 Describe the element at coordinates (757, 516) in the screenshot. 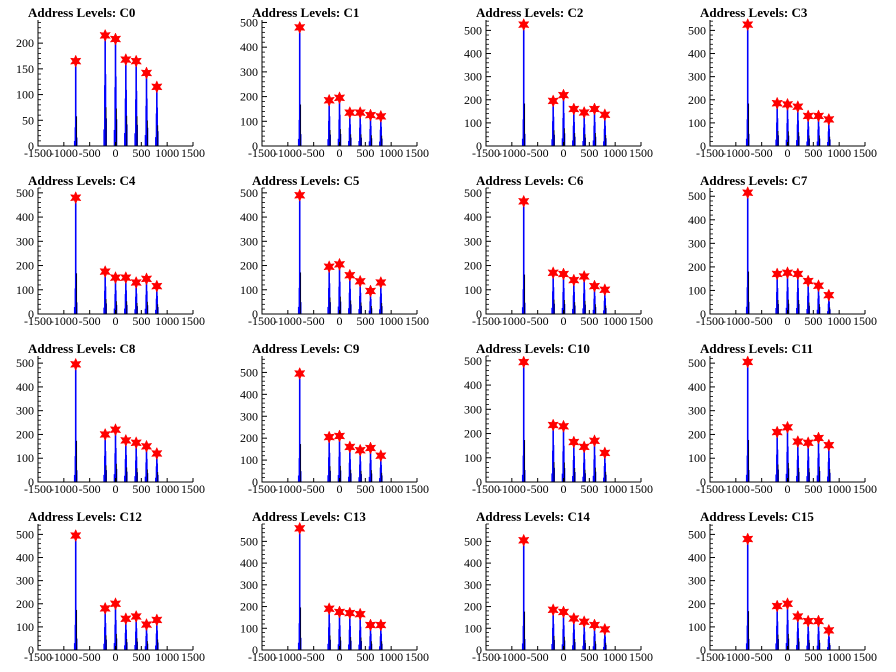

I see `chart-title: Address Levels: C15` at that location.